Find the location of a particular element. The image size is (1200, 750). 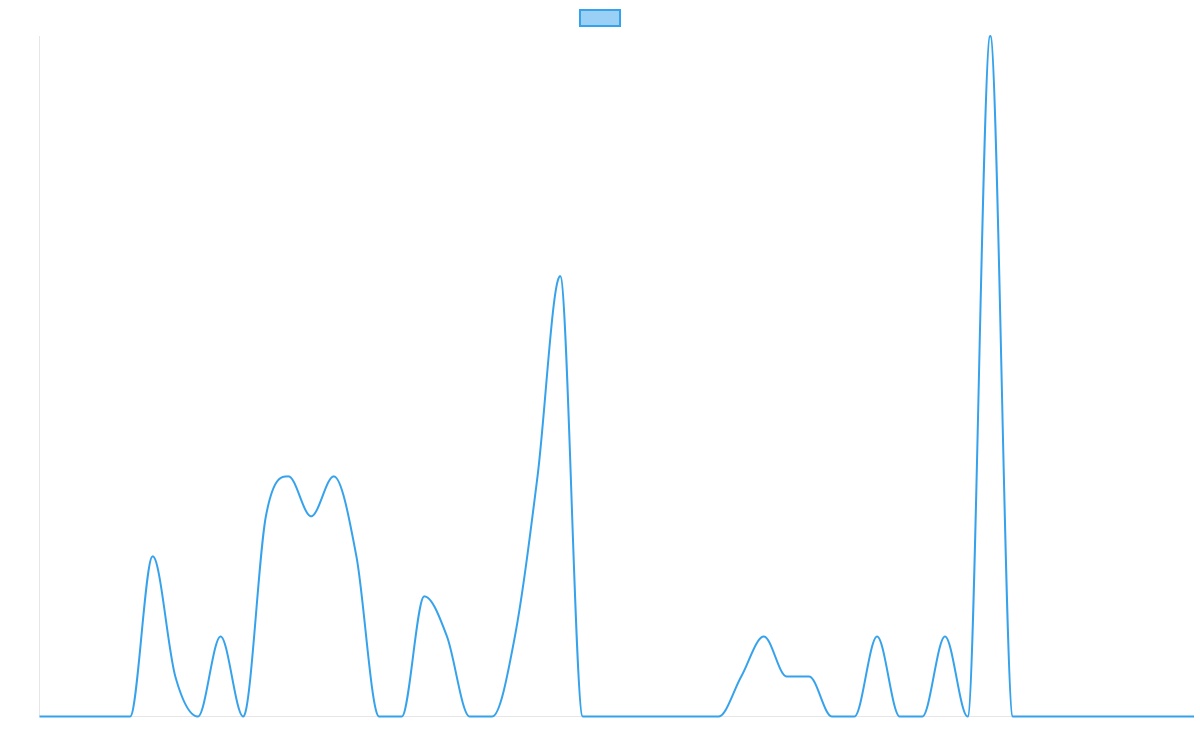

legend-swatch is located at coordinates (600, 18).